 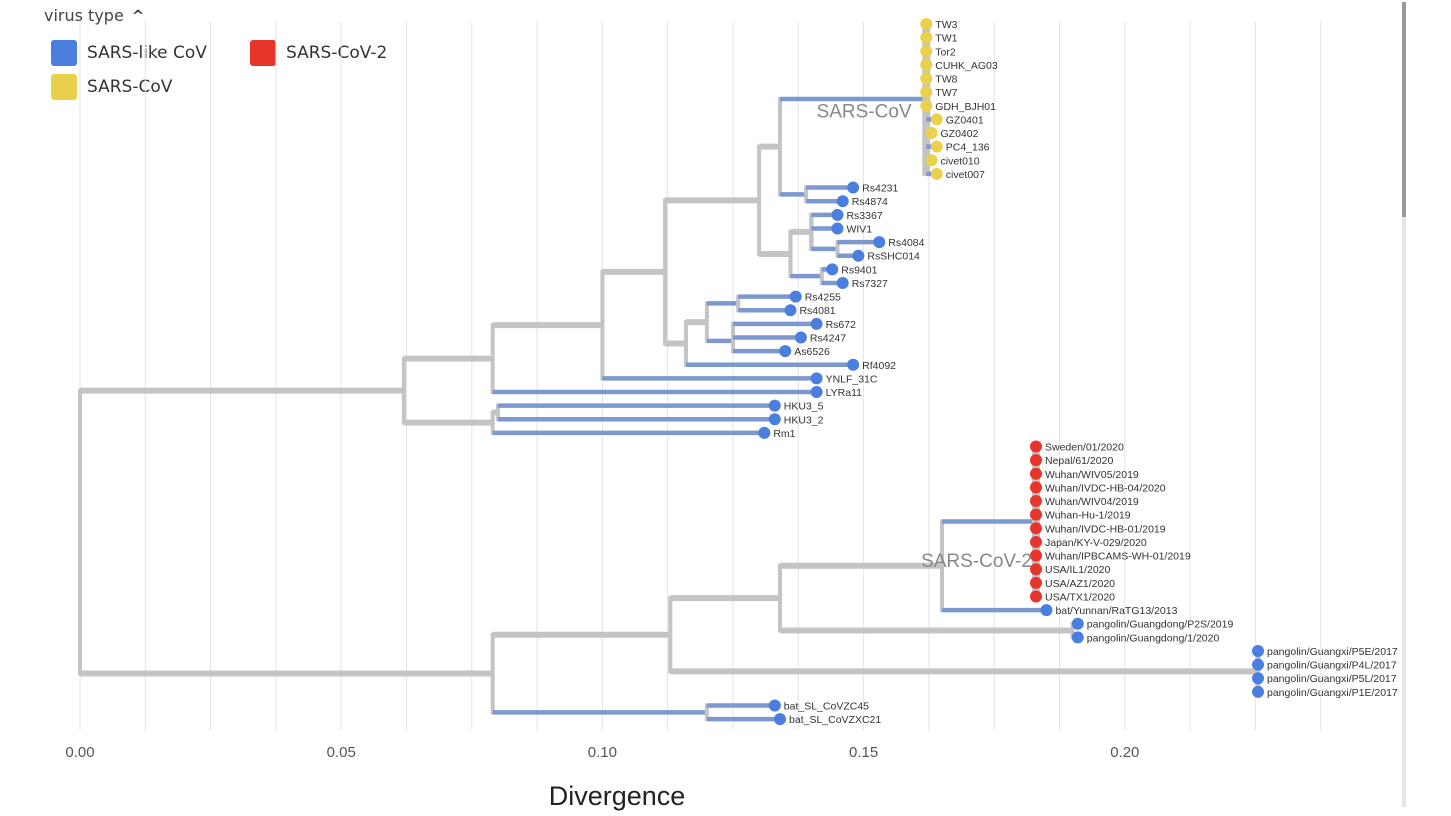 I want to click on tip-label-wuhan-hu-1-2019: Wuhan-Hu-1/2019, so click(x=1088, y=516).